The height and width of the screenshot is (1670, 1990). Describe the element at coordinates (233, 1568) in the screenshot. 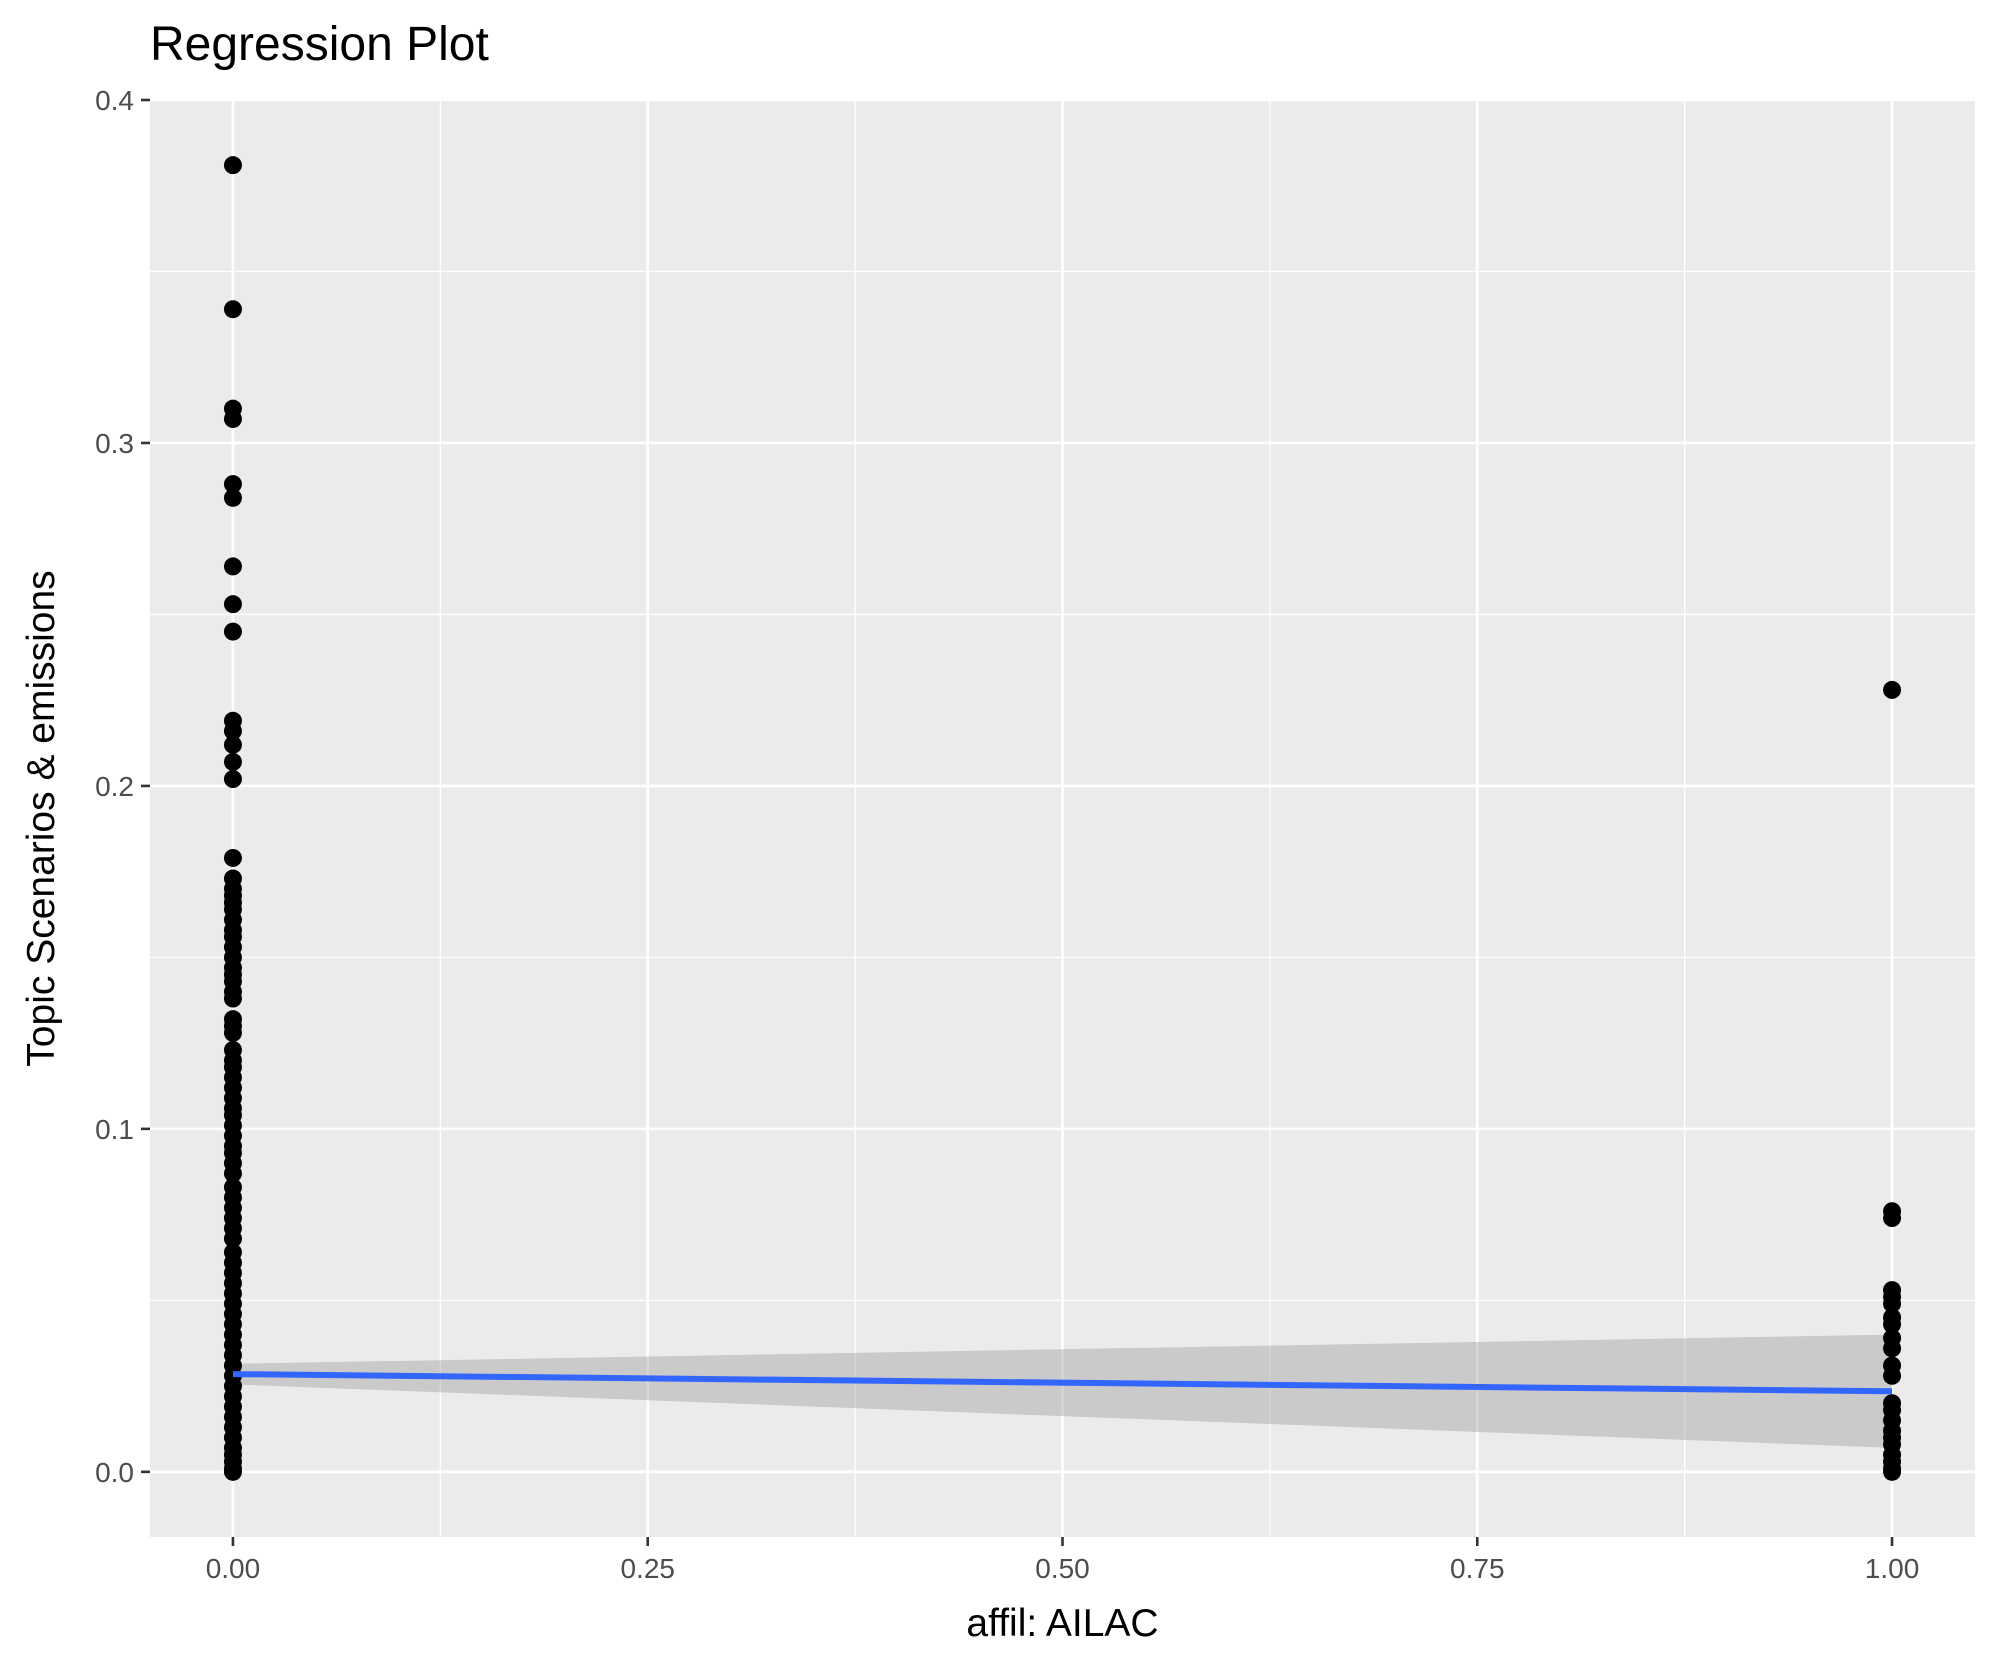

I see `x-tick-label: 0.00` at that location.